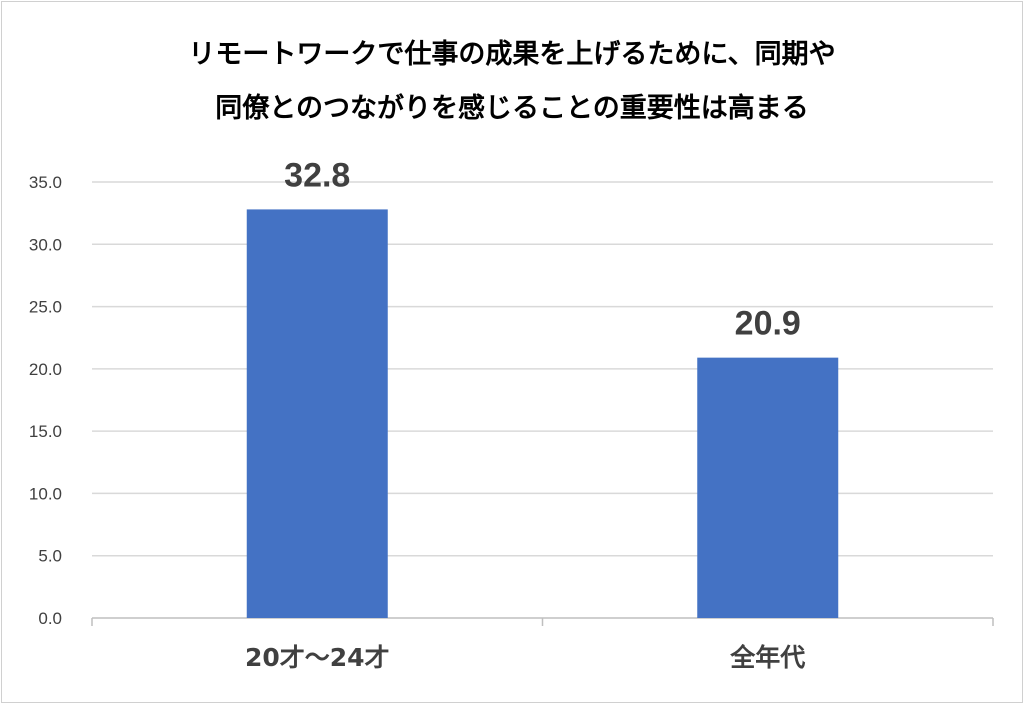 Image resolution: width=1024 pixels, height=704 pixels. I want to click on chart-title-line-2: 同僚とのつながりを感じることの重要性は高まる, so click(512, 108).